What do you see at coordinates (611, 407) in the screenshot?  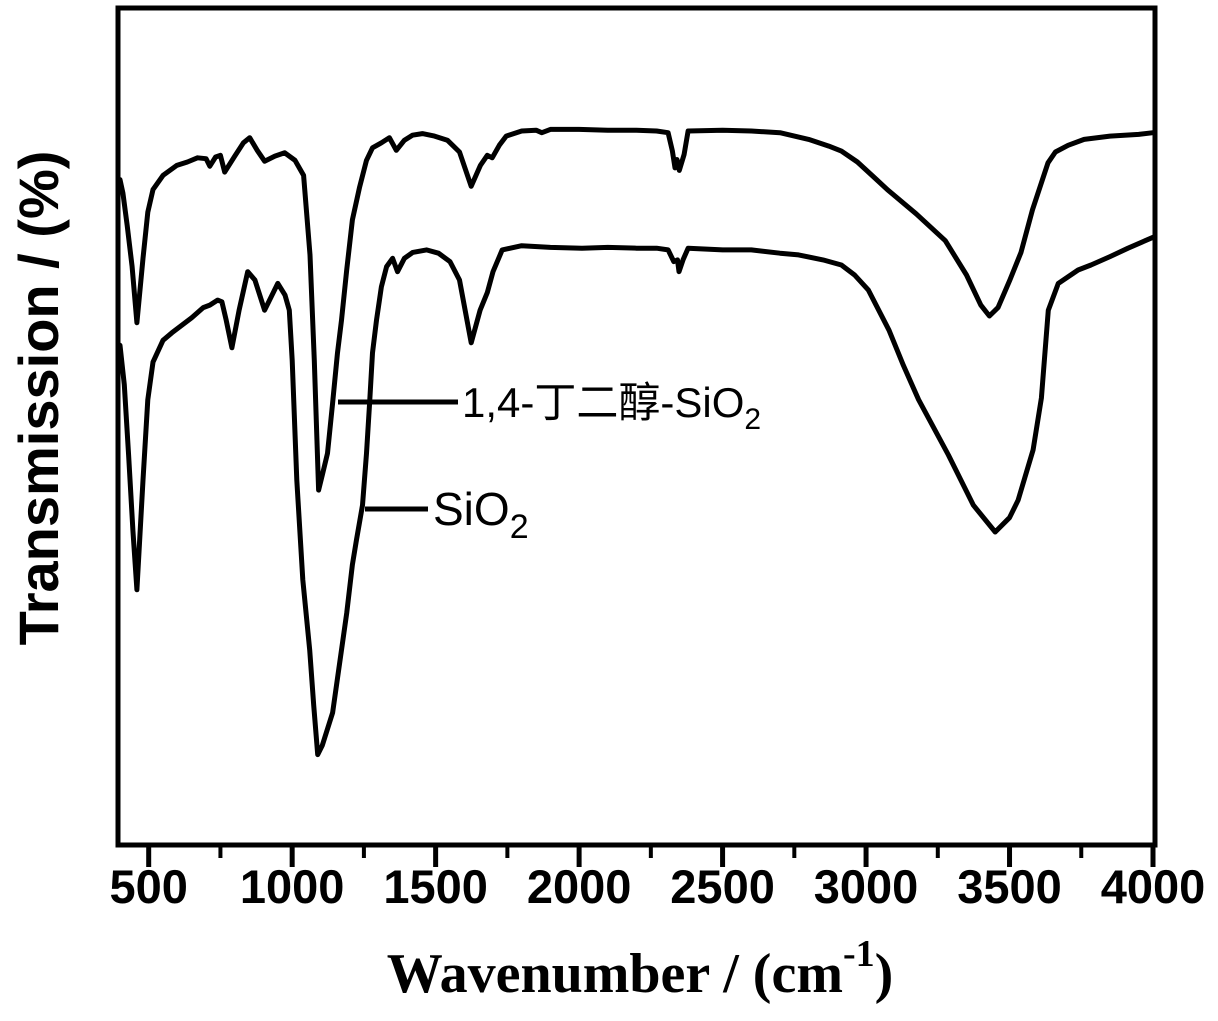 I see `annotation-butanediol-sio2-label: 1,4-丁二醇-SiO2` at bounding box center [611, 407].